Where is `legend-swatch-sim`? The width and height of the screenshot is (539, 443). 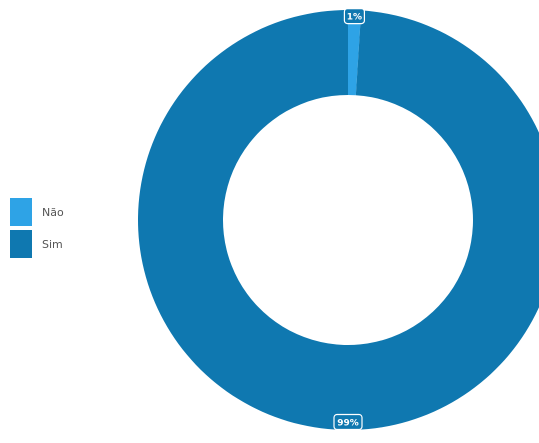 legend-swatch-sim is located at coordinates (21, 244).